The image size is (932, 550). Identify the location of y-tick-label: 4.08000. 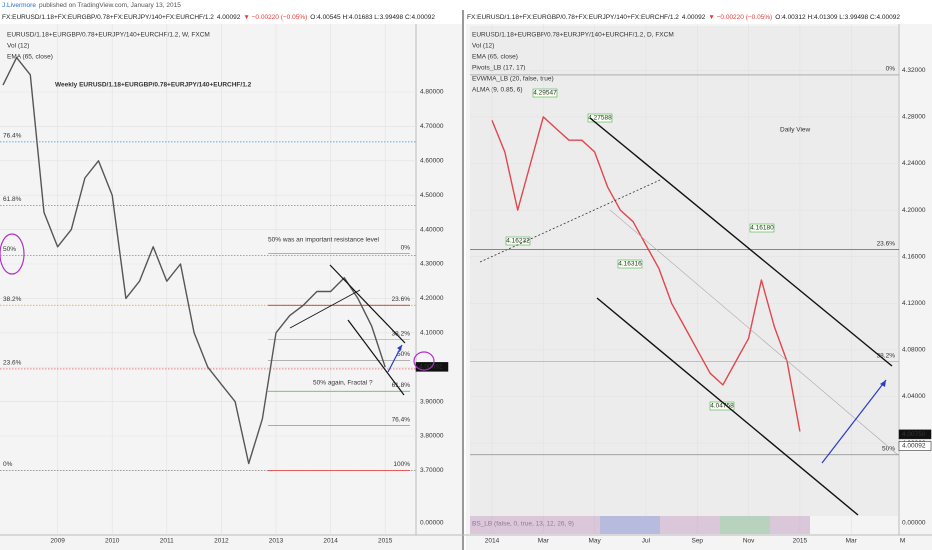
(914, 350).